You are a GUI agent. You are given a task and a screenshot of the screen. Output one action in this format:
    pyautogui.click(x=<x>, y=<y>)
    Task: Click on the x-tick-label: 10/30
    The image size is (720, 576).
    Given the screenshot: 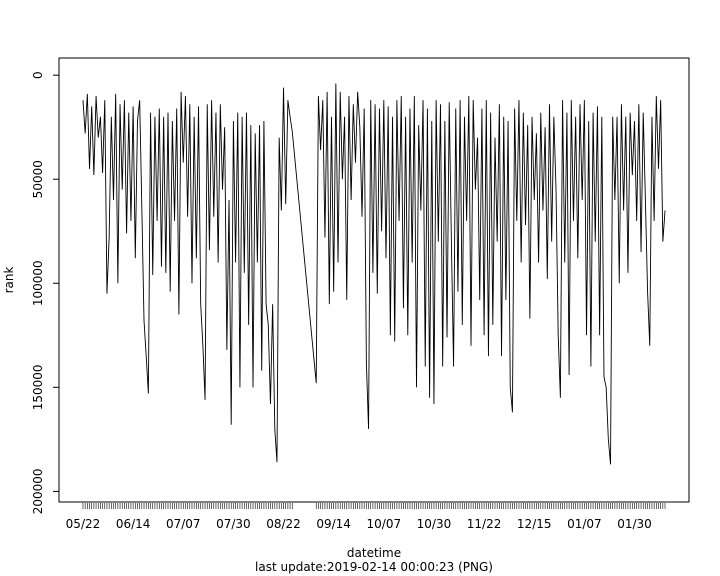 What is the action you would take?
    pyautogui.click(x=434, y=524)
    